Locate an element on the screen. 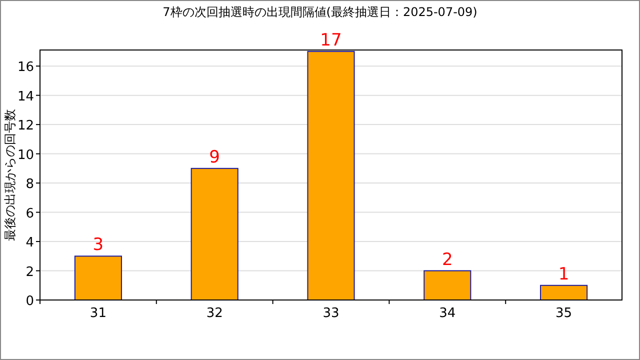 This screenshot has width=640, height=360. x-tick-label: 33 is located at coordinates (331, 313).